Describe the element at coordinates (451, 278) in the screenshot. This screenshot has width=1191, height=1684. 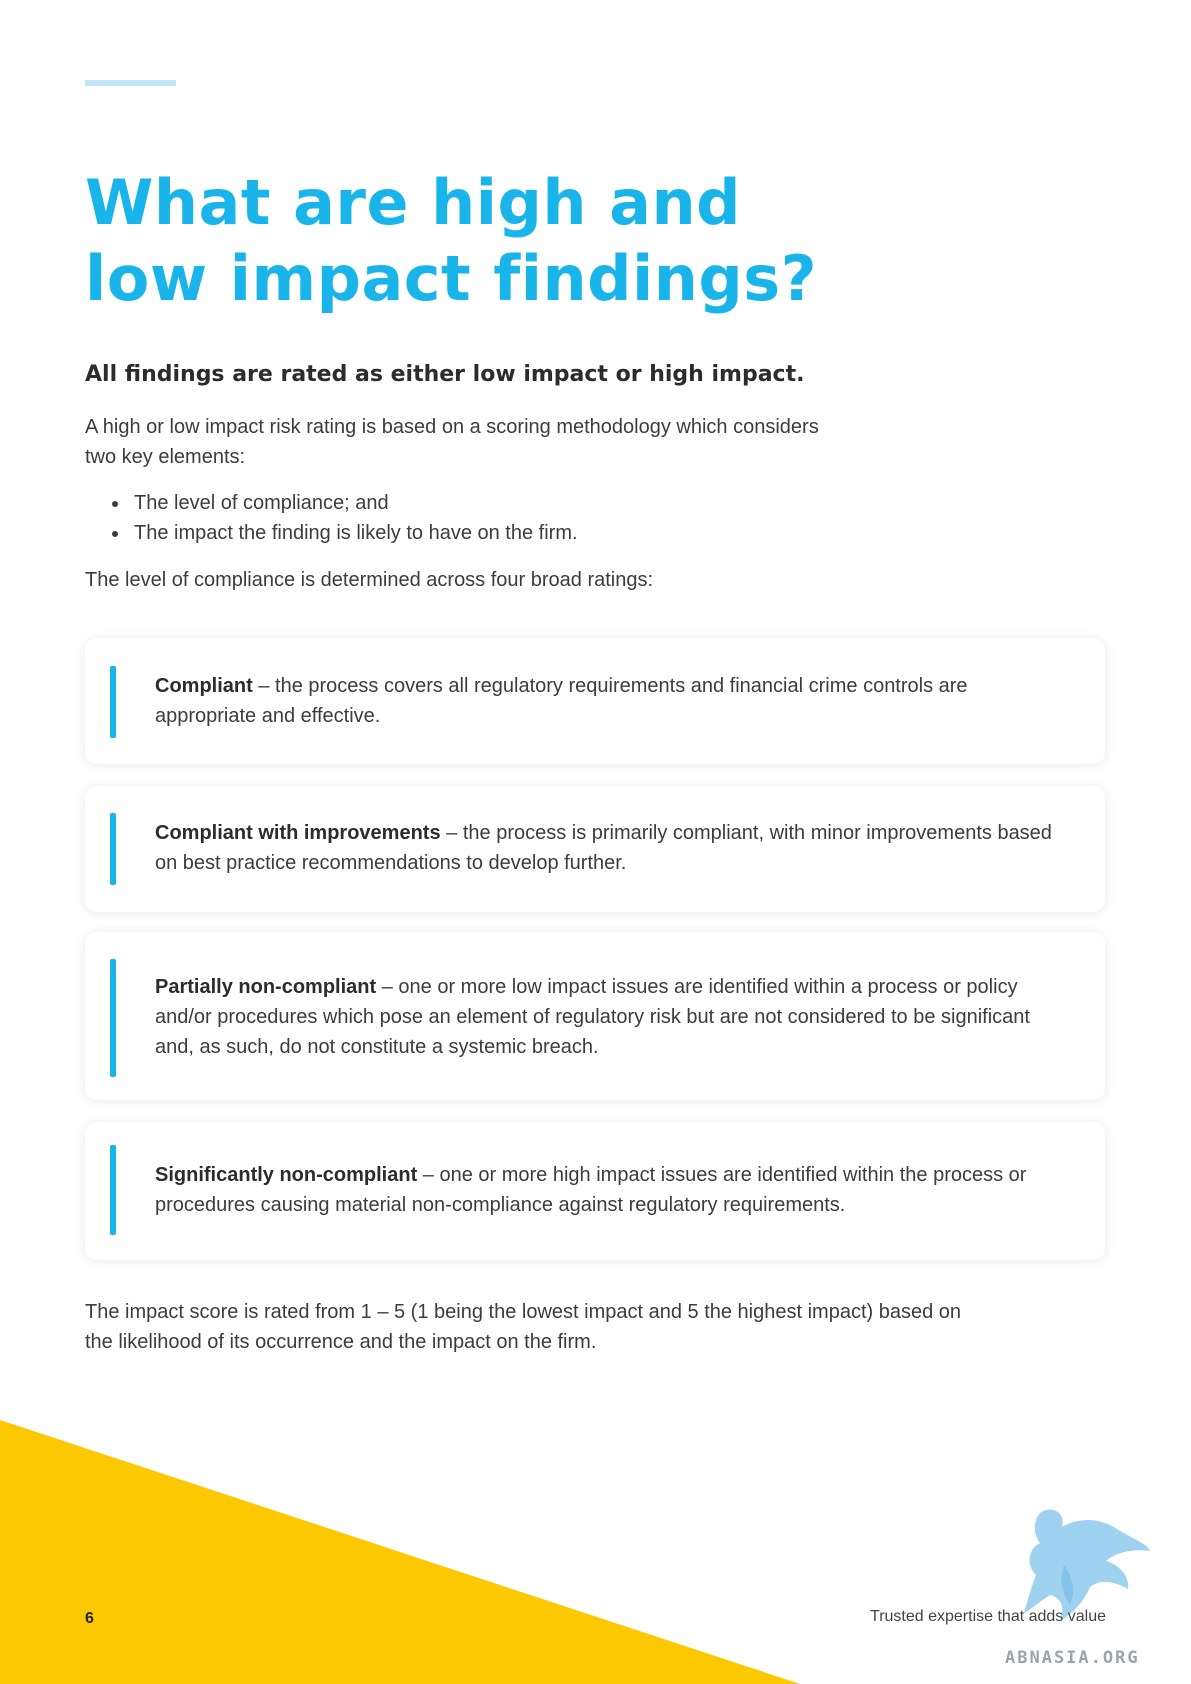
I see `page-title-line-2: low impact findings?` at that location.